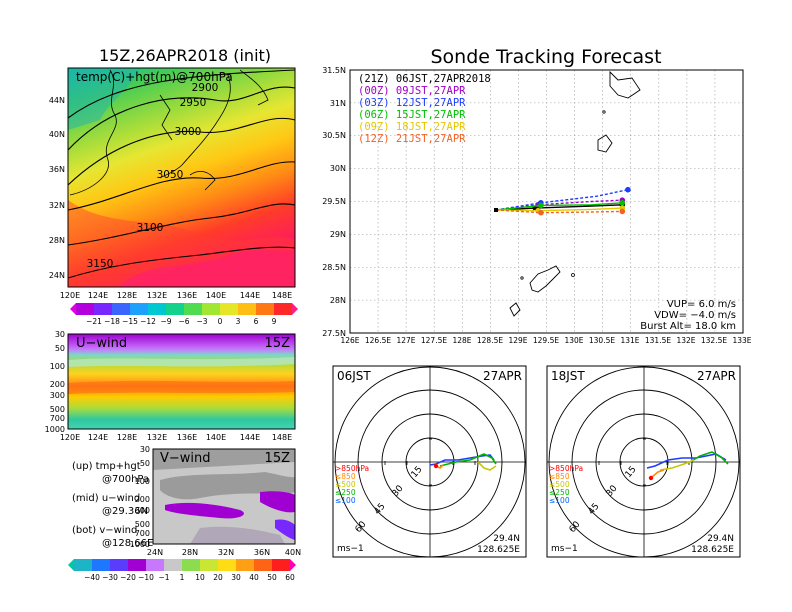 The width and height of the screenshot is (792, 612). Describe the element at coordinates (70, 437) in the screenshot. I see `lon-tick: 120E` at that location.